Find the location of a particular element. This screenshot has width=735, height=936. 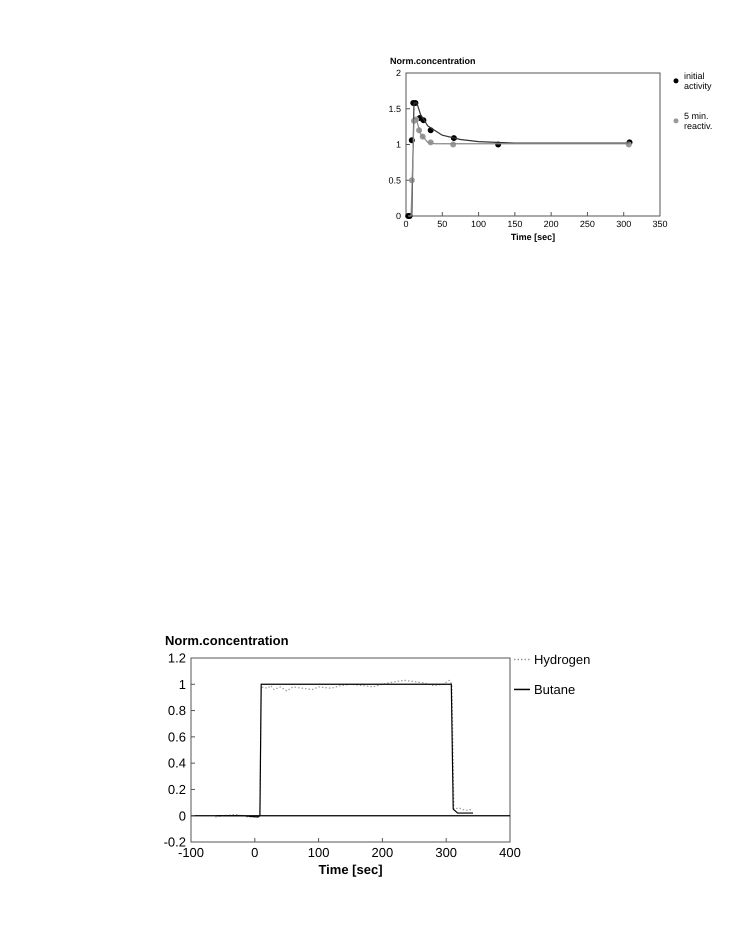

x-tick-label: 150 is located at coordinates (514, 224).